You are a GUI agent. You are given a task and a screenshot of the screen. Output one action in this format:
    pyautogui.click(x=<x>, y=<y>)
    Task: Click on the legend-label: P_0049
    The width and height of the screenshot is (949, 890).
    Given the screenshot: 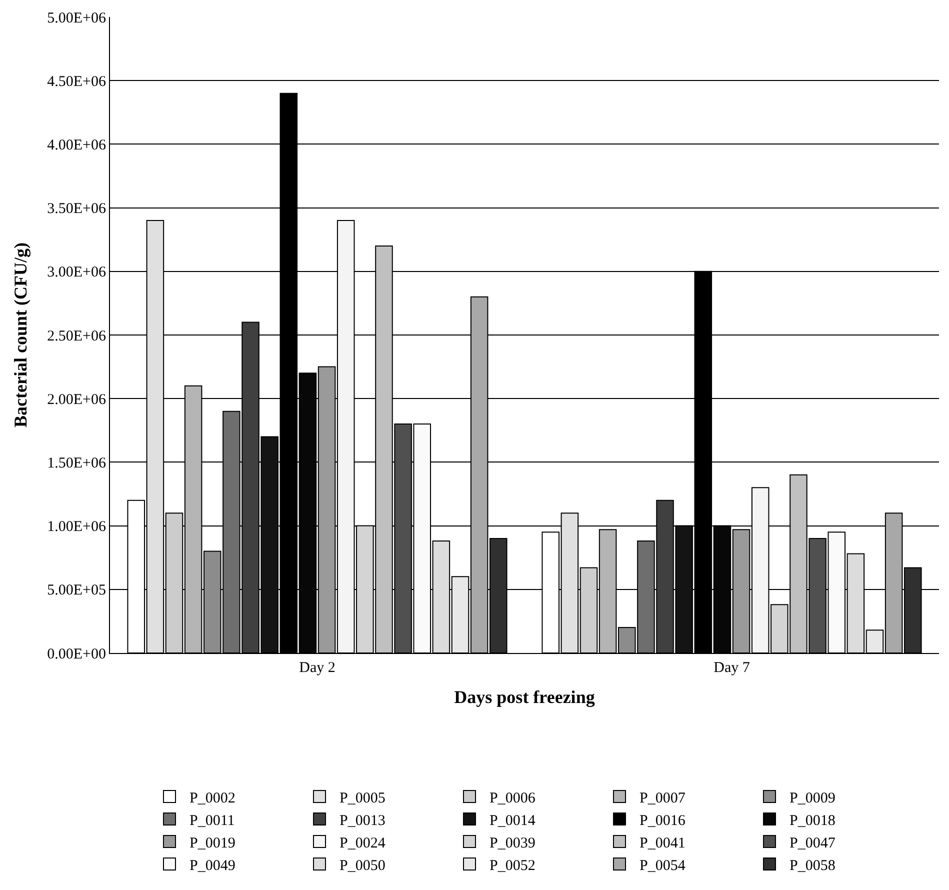 What is the action you would take?
    pyautogui.click(x=213, y=866)
    